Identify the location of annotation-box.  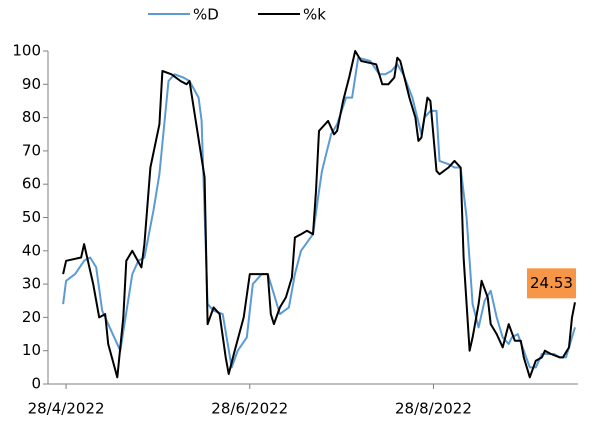
(551, 283).